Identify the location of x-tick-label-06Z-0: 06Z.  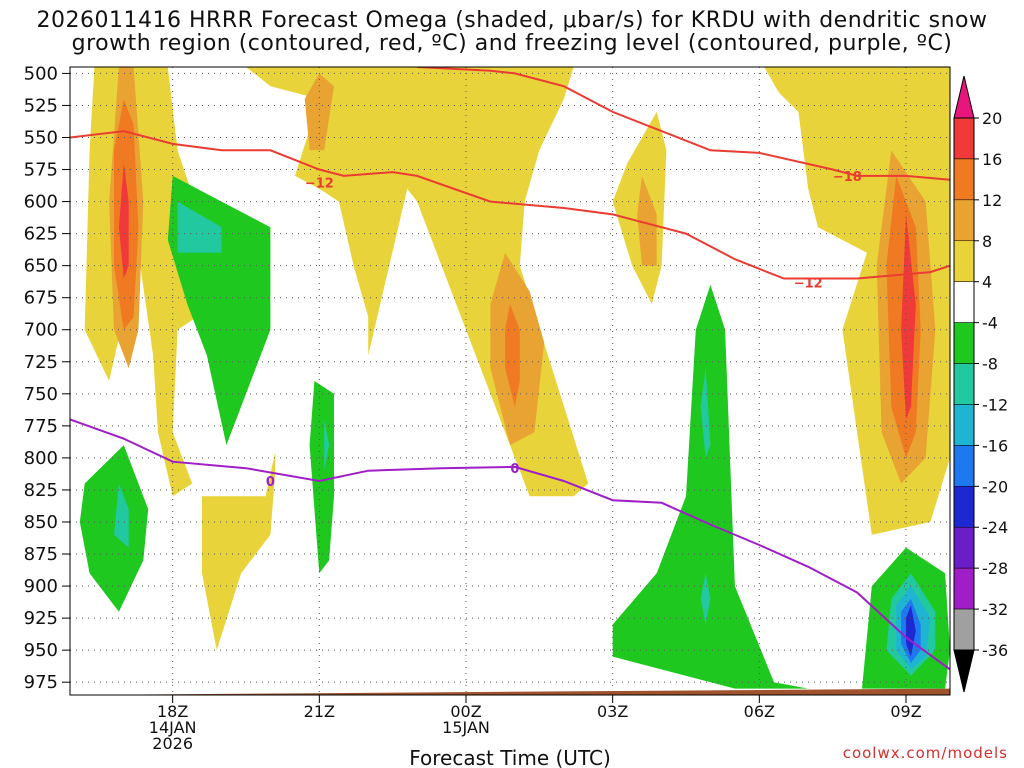
(759, 711).